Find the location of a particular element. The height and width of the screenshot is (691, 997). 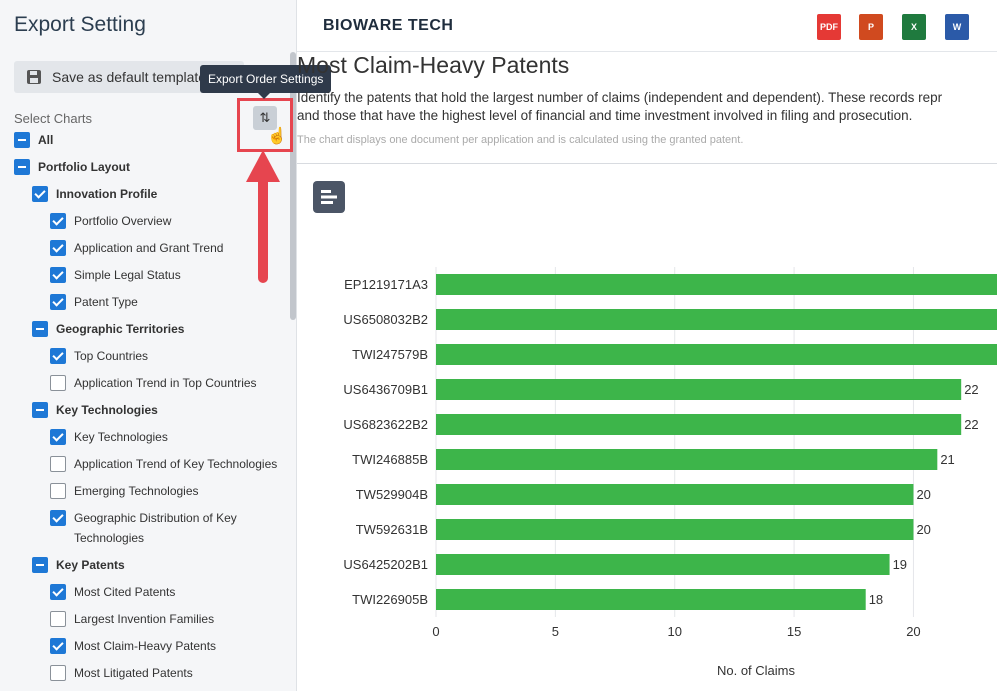

excel-icon-label: X is located at coordinates (914, 27).